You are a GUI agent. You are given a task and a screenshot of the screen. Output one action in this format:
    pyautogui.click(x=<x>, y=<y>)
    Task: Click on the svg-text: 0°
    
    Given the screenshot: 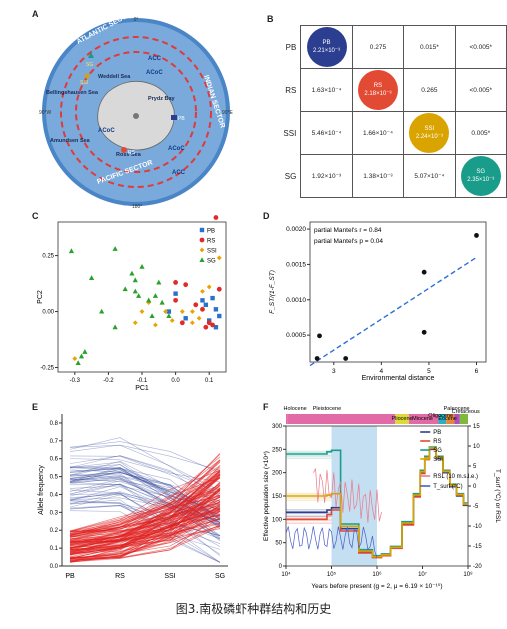 What is the action you would take?
    pyautogui.click(x=136, y=20)
    